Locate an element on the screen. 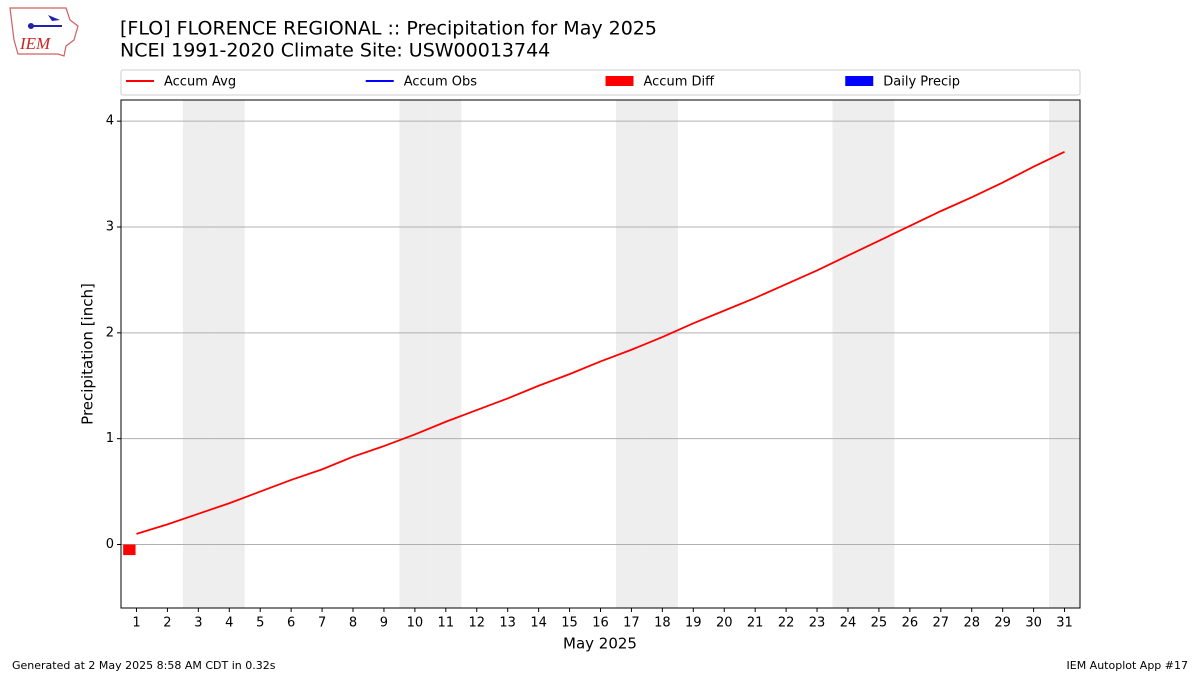 The height and width of the screenshot is (675, 1200). logo: IEM is located at coordinates (44, 32).